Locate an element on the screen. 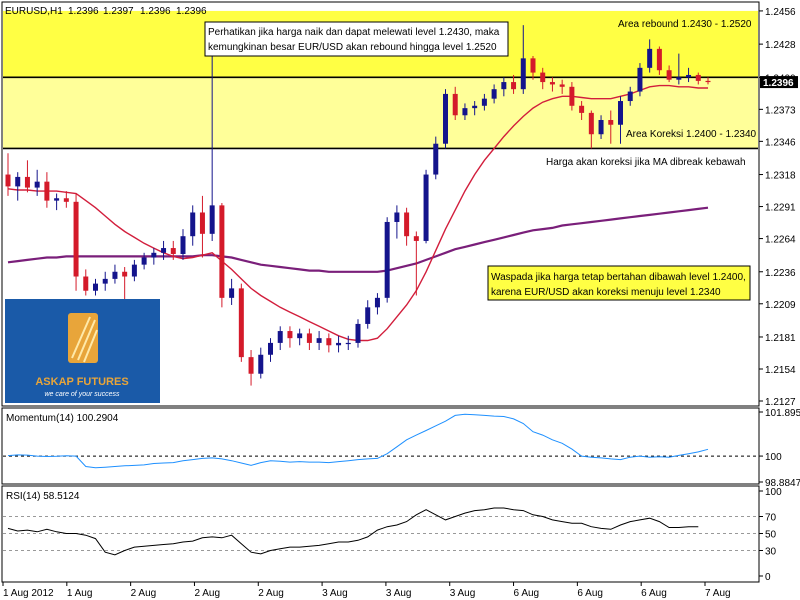 The width and height of the screenshot is (800, 600). price-tick-label: 1.2346 is located at coordinates (780, 142).